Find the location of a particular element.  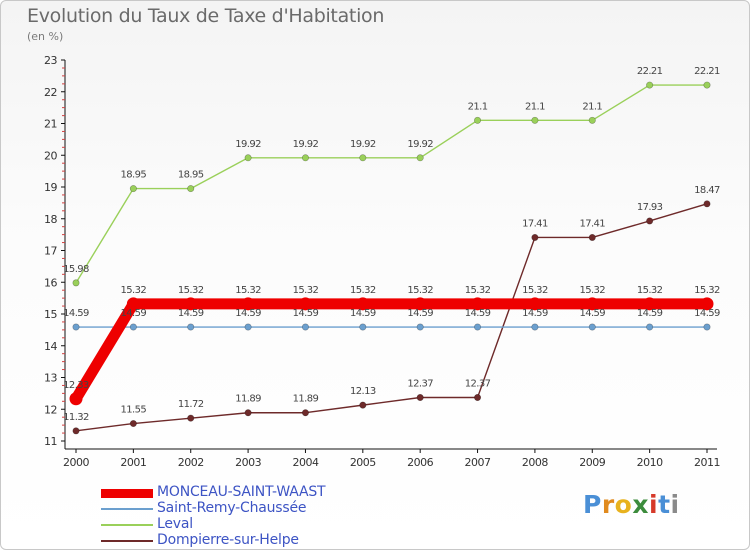

data-label: 15.98 is located at coordinates (76, 269).